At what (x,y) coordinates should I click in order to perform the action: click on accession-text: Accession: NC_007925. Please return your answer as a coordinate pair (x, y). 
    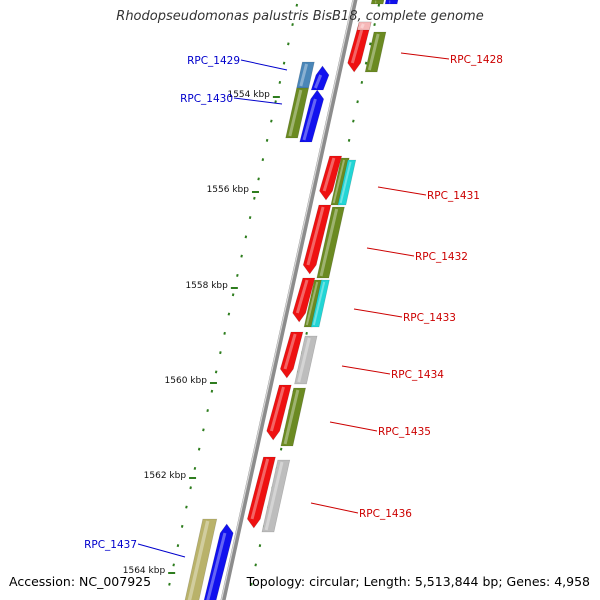
    Looking at the image, I should click on (80, 581).